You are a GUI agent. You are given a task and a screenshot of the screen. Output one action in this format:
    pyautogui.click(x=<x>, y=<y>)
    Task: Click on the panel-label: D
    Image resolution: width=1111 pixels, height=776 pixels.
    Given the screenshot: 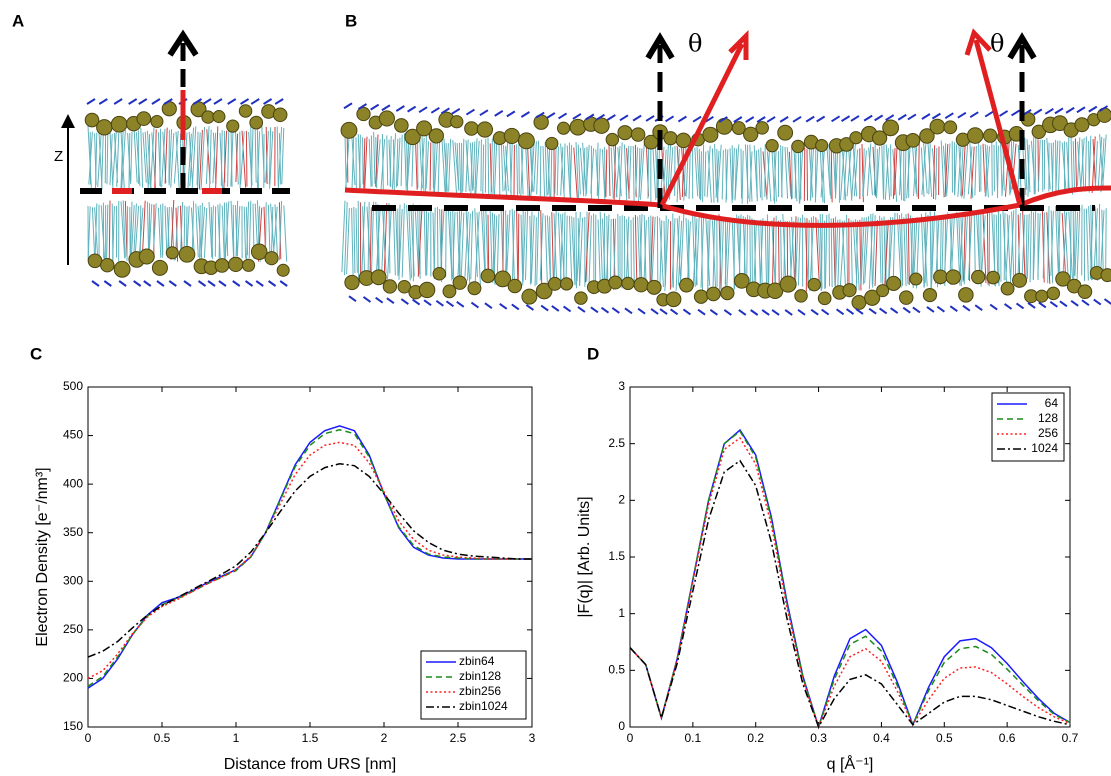 What is the action you would take?
    pyautogui.click(x=593, y=353)
    